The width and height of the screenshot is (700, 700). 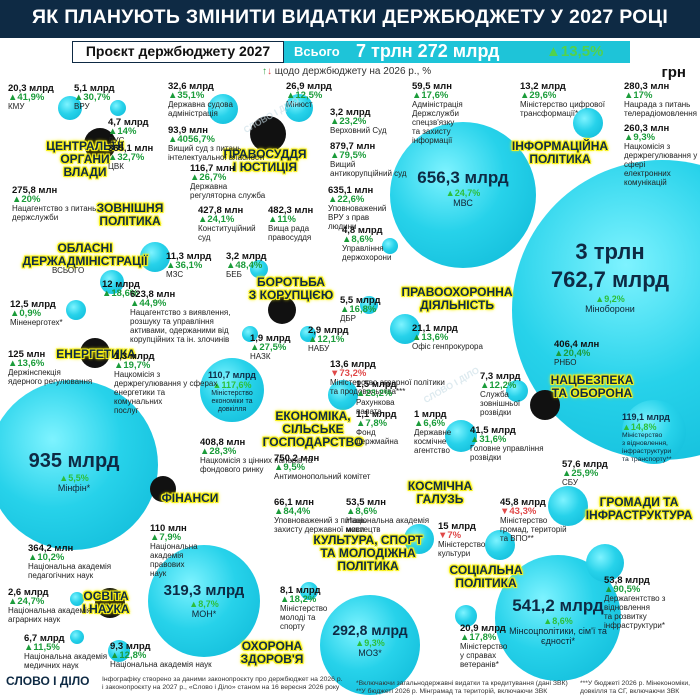 I want to click on item-amount: 260,3 млн, so click(x=647, y=128).